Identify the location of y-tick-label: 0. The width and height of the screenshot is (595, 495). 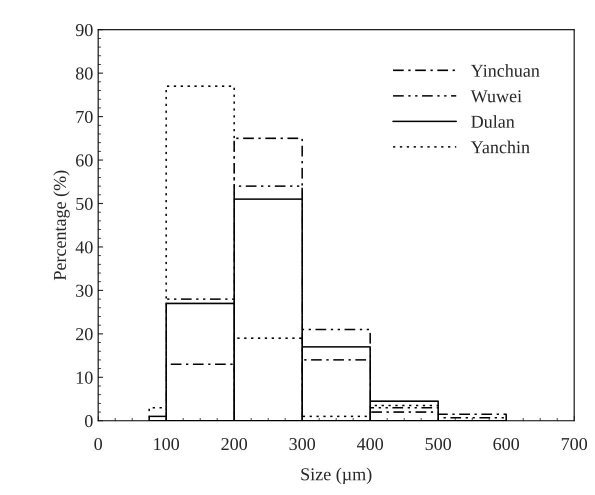
(88, 421).